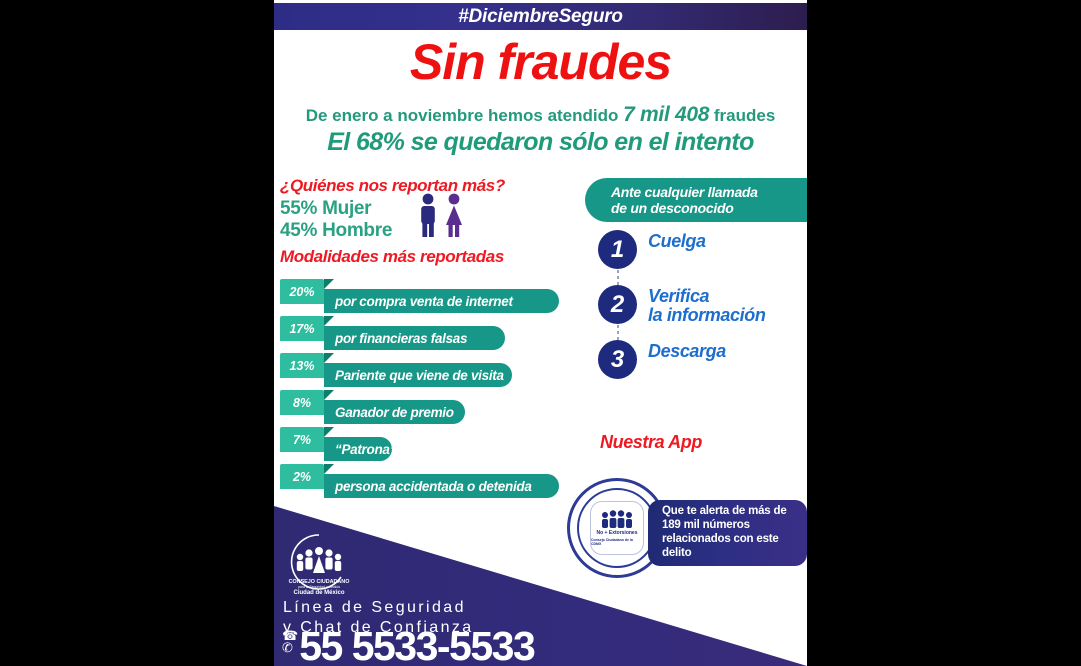 Image resolution: width=1081 pixels, height=666 pixels. I want to click on footer-tagline-line1: Línea de Seguridad, so click(374, 607).